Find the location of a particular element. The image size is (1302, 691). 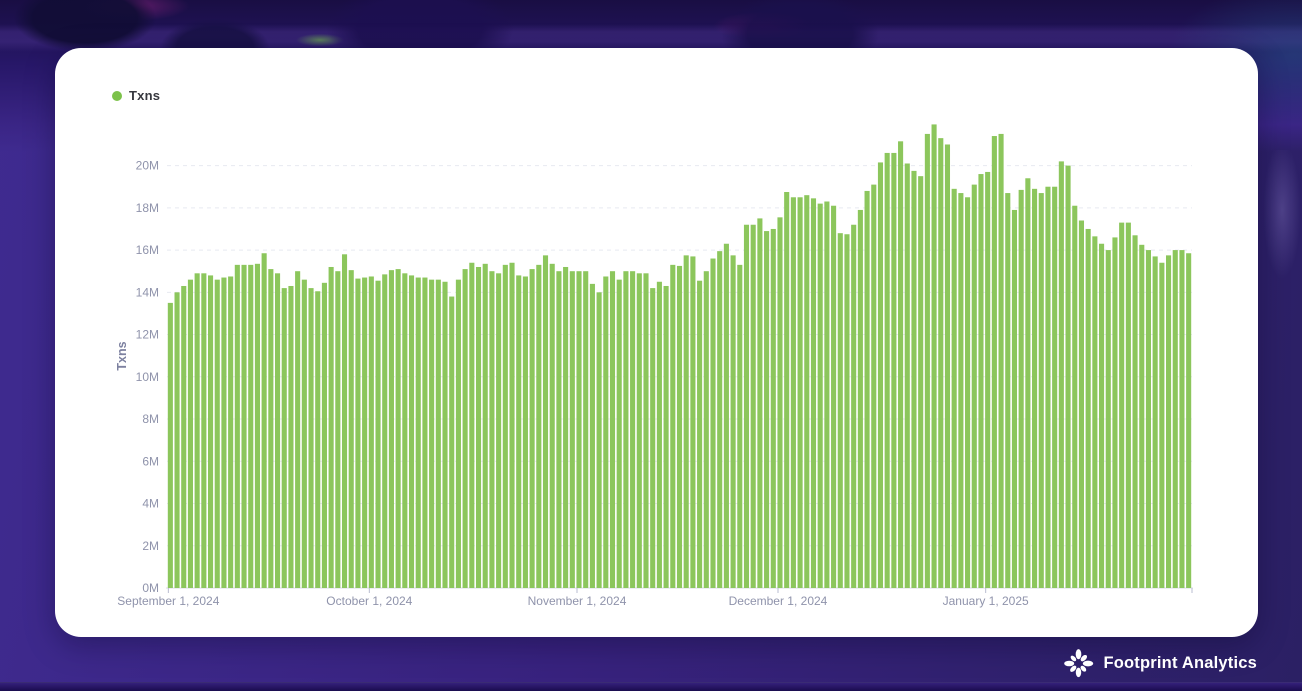

chart-legend: Txns is located at coordinates (136, 95).